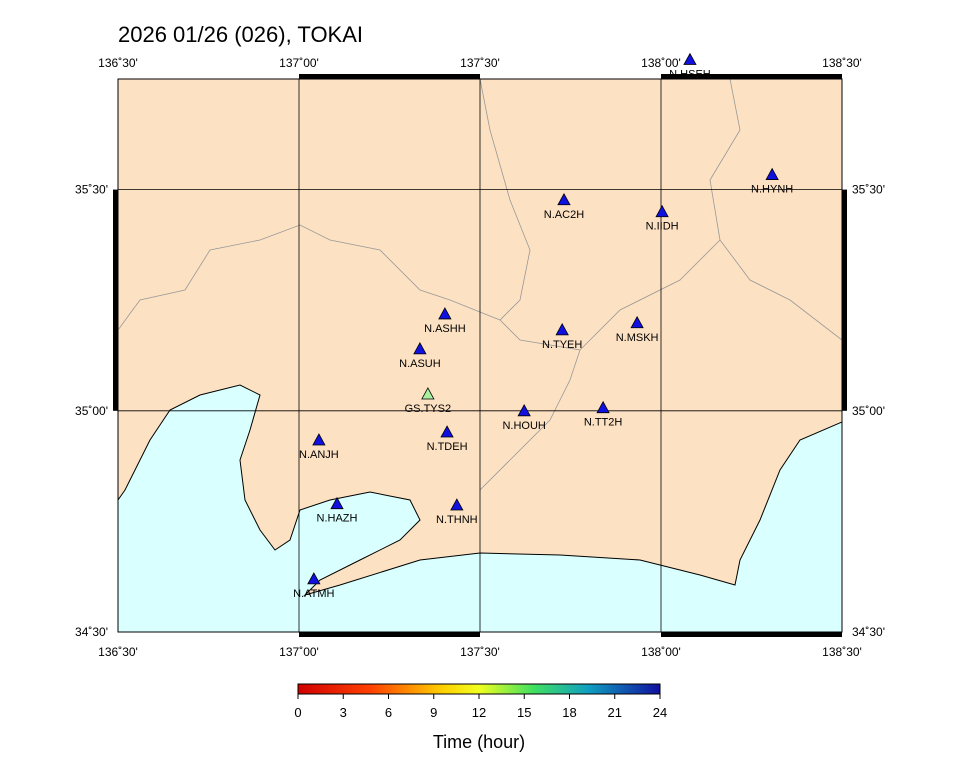  I want to click on colorbar-tick-label: 12, so click(479, 712).